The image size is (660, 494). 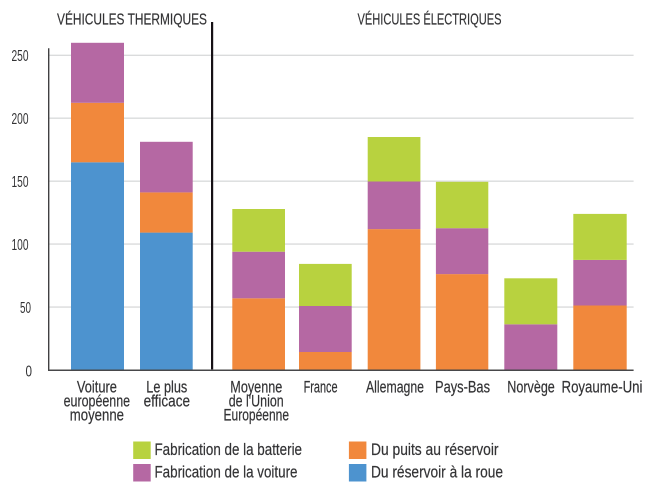 What do you see at coordinates (97, 400) in the screenshot?
I see `svg-text: européenne` at bounding box center [97, 400].